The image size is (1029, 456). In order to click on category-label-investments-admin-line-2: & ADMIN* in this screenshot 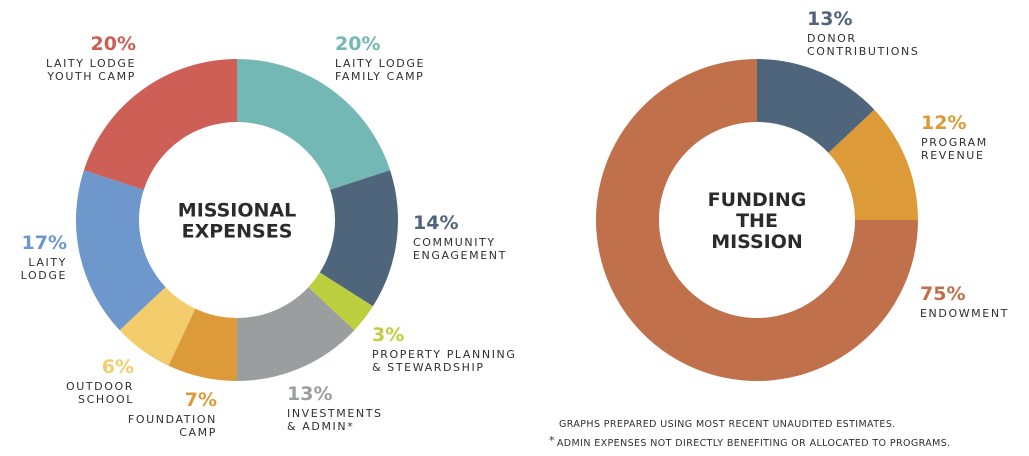, I will do `click(320, 426)`.